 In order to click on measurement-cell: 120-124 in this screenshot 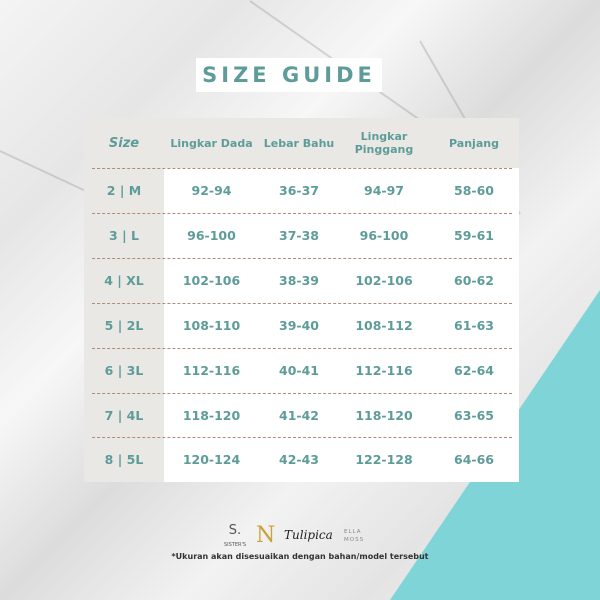, I will do `click(211, 460)`.